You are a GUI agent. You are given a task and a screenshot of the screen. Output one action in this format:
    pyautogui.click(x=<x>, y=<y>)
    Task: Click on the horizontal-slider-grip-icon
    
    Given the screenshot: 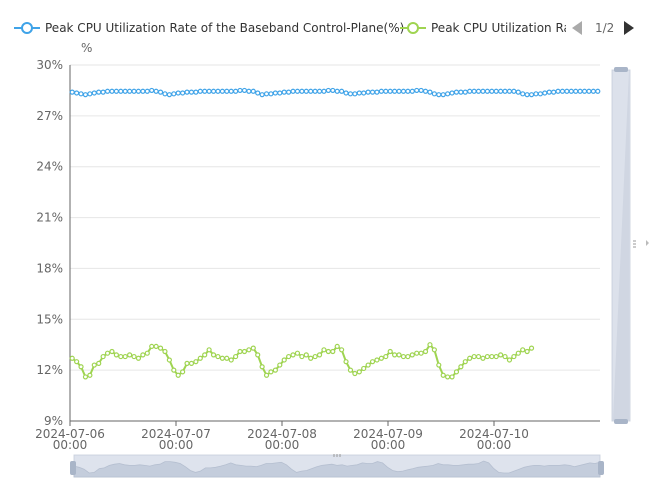 What is the action you would take?
    pyautogui.click(x=337, y=455)
    